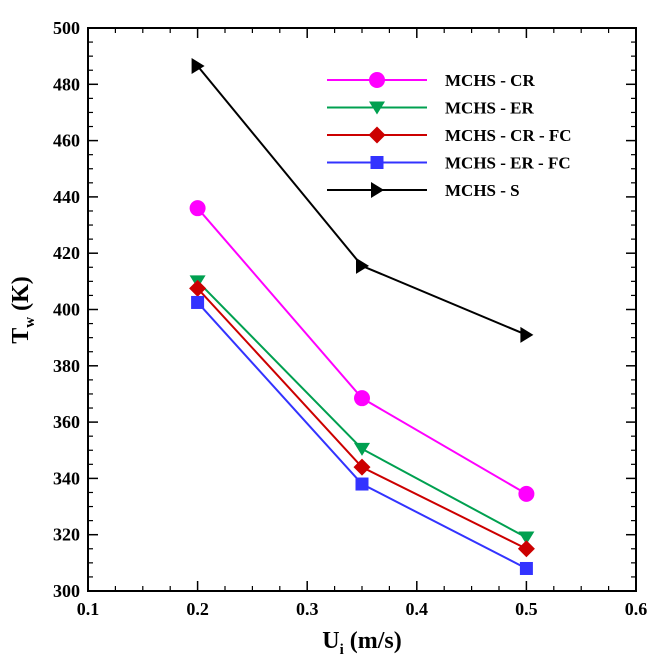 Image resolution: width=660 pixels, height=661 pixels. Describe the element at coordinates (490, 108) in the screenshot. I see `legend-label: MCHS - ER` at that location.